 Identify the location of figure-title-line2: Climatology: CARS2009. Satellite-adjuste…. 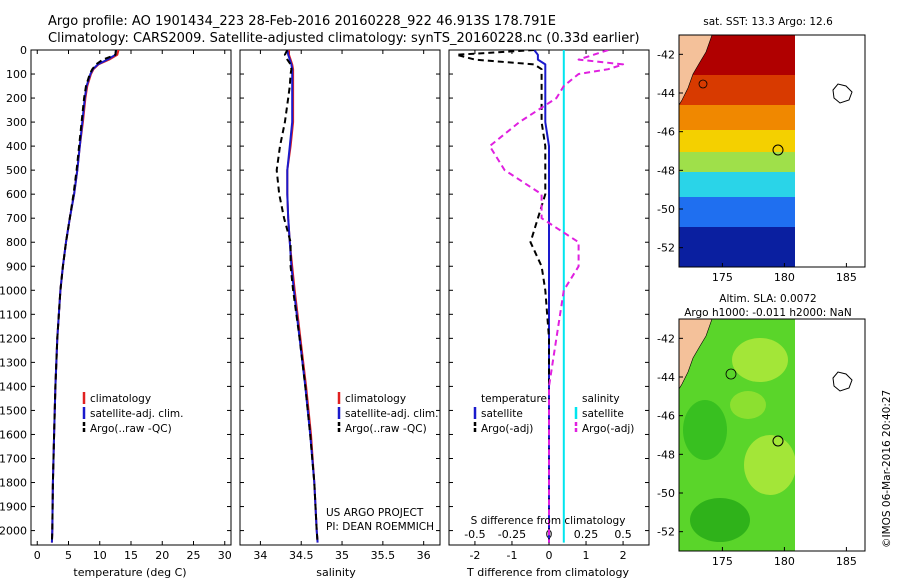
(344, 38).